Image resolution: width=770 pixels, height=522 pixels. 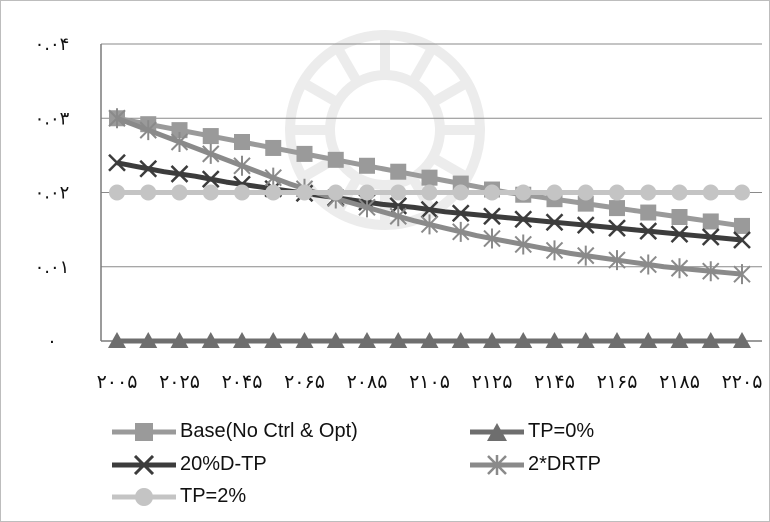 What do you see at coordinates (52, 341) in the screenshot?
I see `y-tick-label: ۰` at bounding box center [52, 341].